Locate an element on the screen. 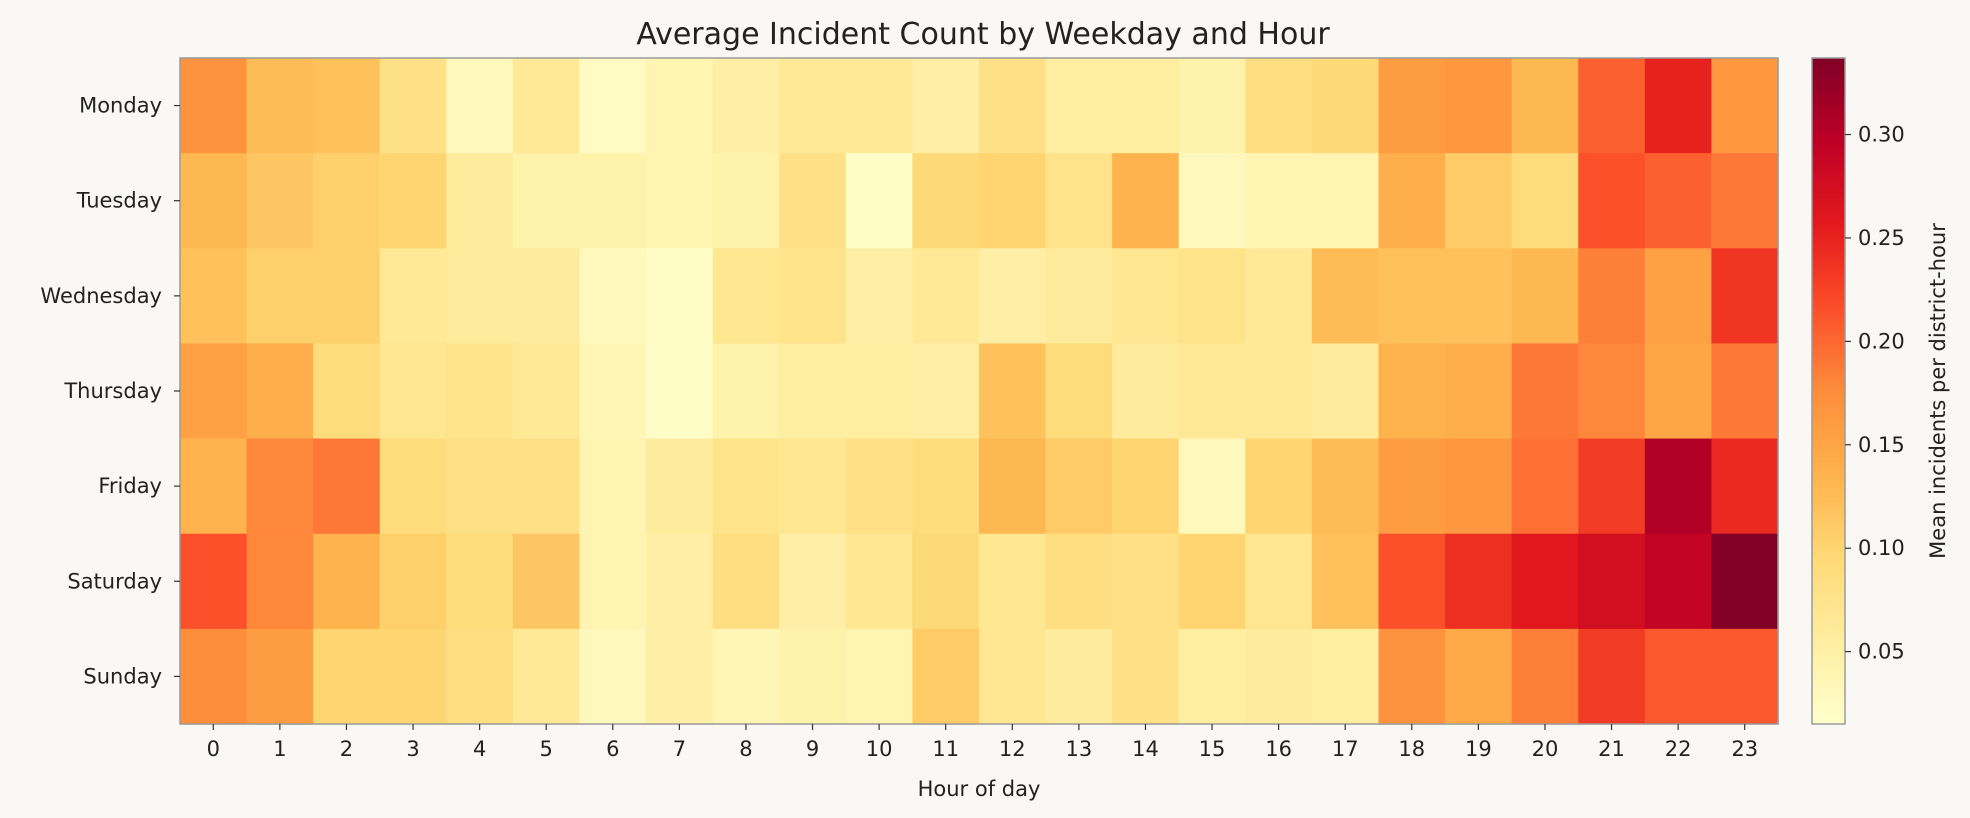 This screenshot has width=1970, height=818. colorbar-tick-label: 0.15 is located at coordinates (1881, 445).